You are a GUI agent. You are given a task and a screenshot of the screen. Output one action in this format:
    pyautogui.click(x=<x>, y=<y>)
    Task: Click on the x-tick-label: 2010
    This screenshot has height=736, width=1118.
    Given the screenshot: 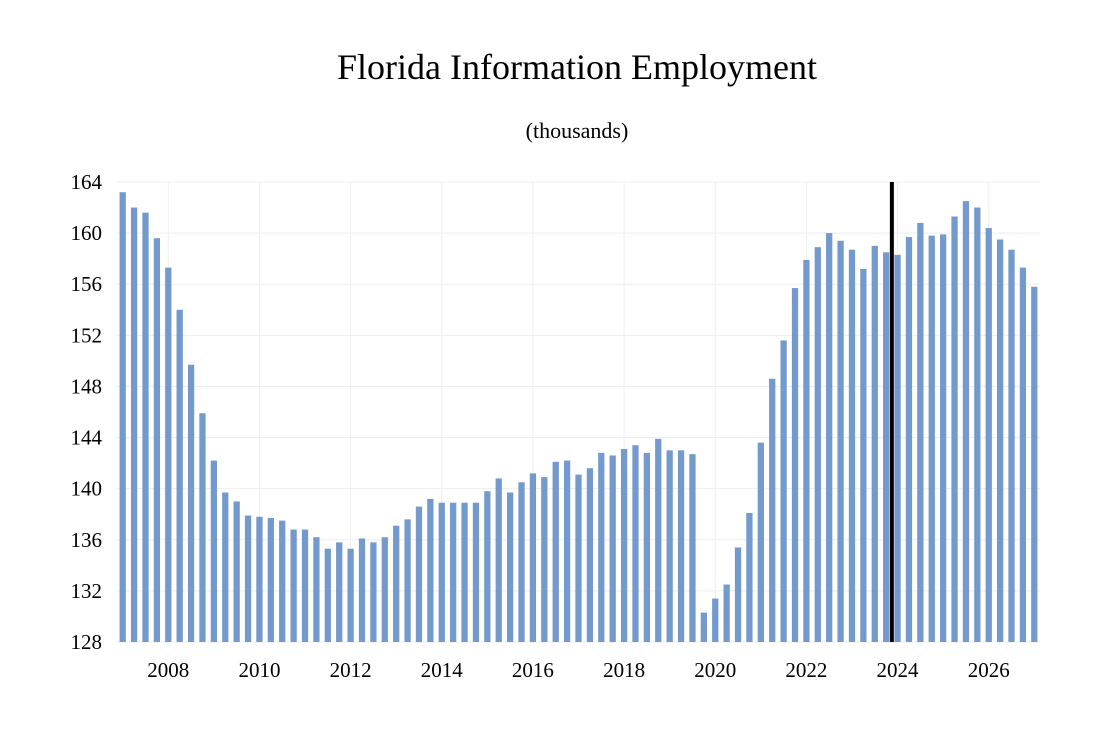 What is the action you would take?
    pyautogui.click(x=259, y=670)
    